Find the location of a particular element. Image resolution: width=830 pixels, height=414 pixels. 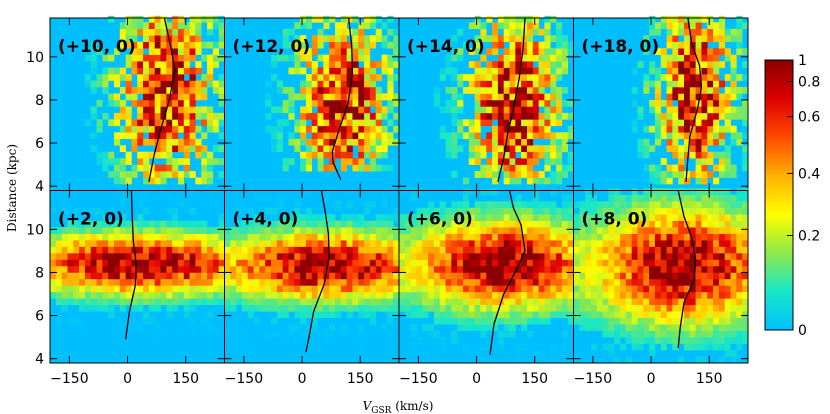

y-tick-label: 8 is located at coordinates (39, 273).